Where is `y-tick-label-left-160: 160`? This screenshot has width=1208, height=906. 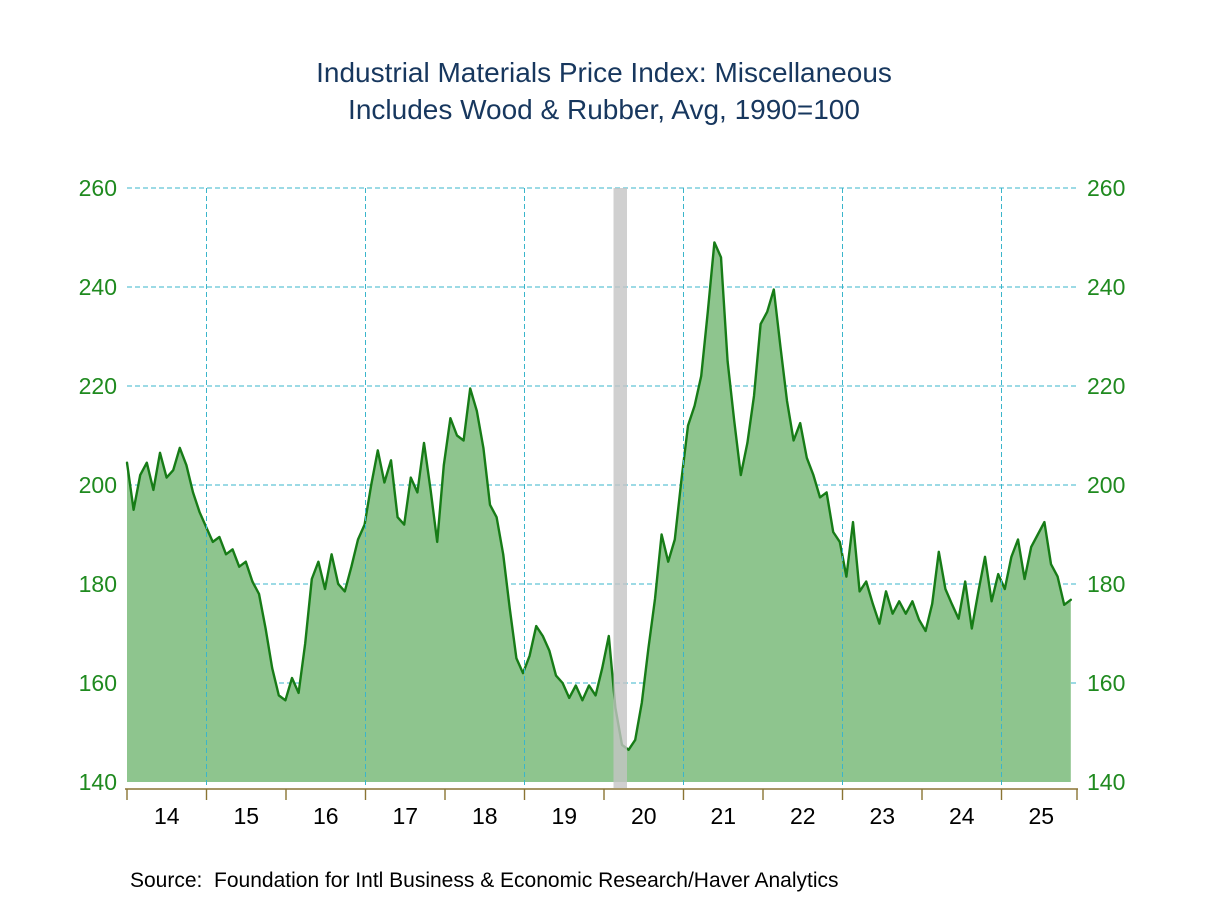
y-tick-label-left-160: 160 is located at coordinates (97, 683).